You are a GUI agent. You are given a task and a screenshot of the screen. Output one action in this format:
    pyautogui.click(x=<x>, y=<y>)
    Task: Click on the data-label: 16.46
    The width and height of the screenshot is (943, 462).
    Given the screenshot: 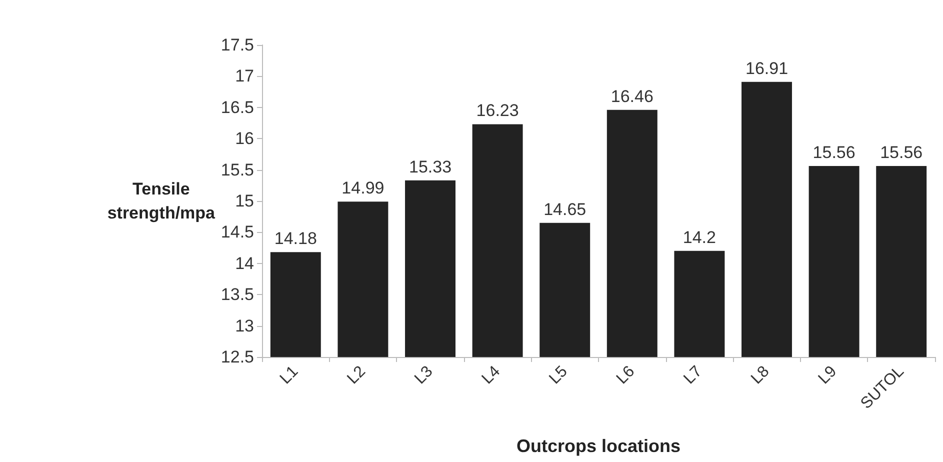 What is the action you would take?
    pyautogui.click(x=632, y=96)
    